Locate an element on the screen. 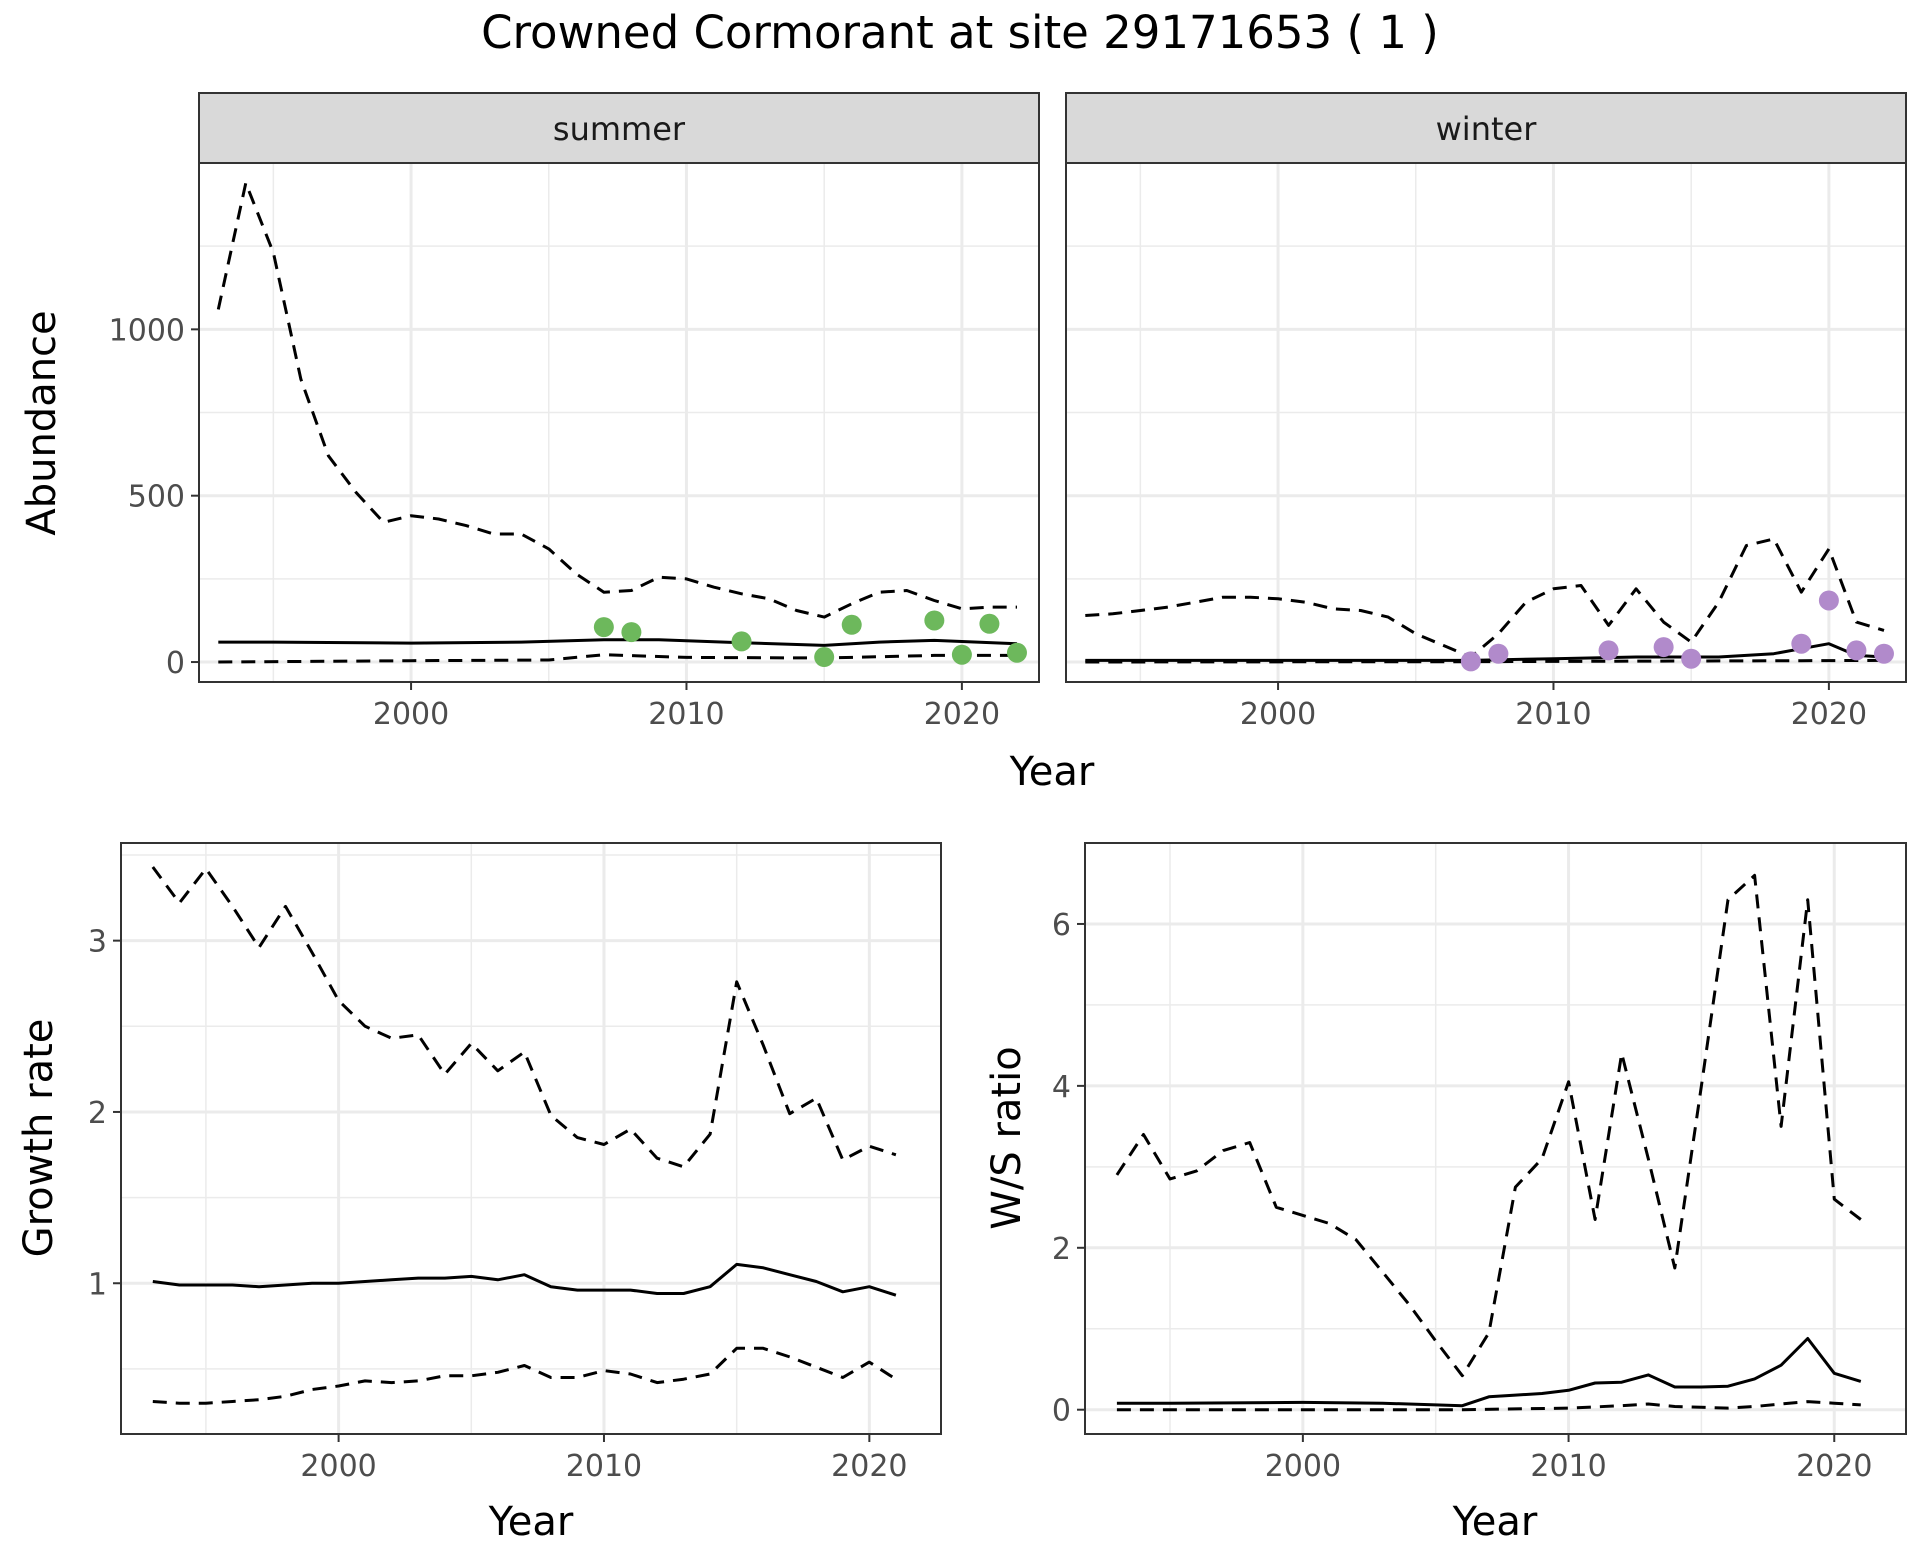  y-tick-label: 1000 is located at coordinates (147, 330).